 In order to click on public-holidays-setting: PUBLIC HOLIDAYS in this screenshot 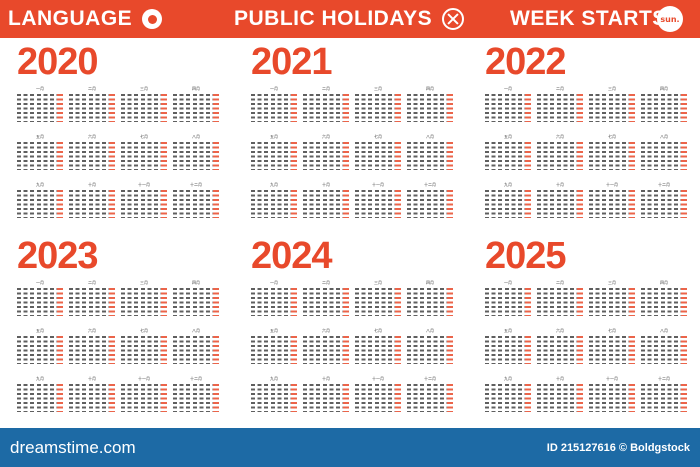, I will do `click(349, 19)`.